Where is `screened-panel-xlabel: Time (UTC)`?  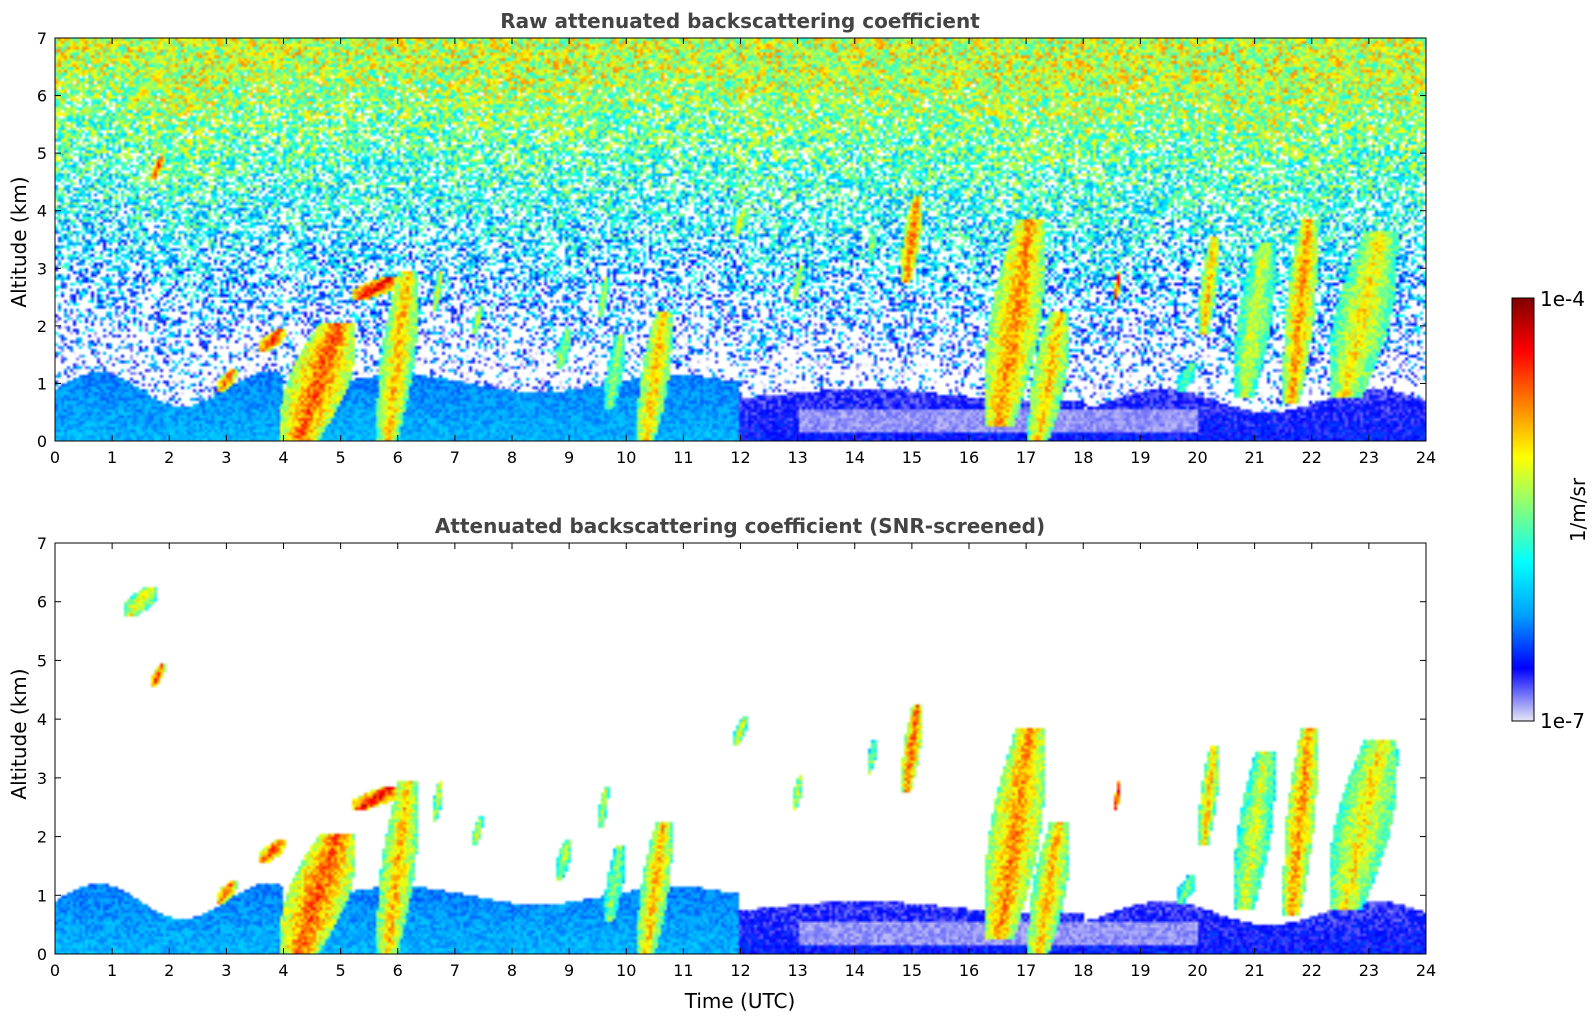 screened-panel-xlabel: Time (UTC) is located at coordinates (740, 1001).